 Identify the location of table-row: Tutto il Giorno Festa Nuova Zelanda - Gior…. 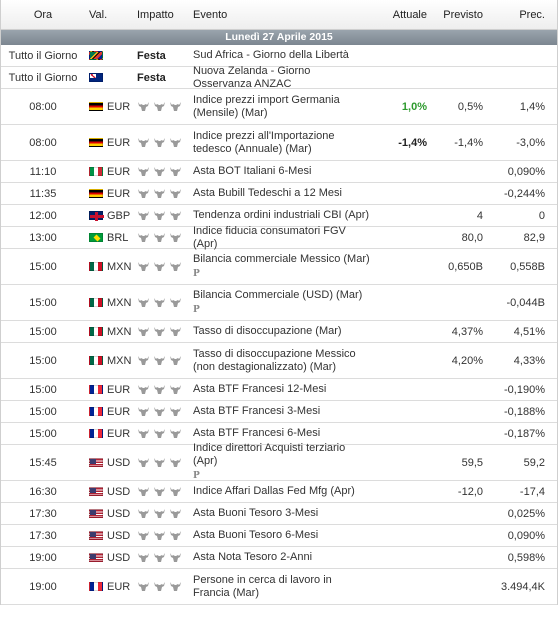
(279, 78).